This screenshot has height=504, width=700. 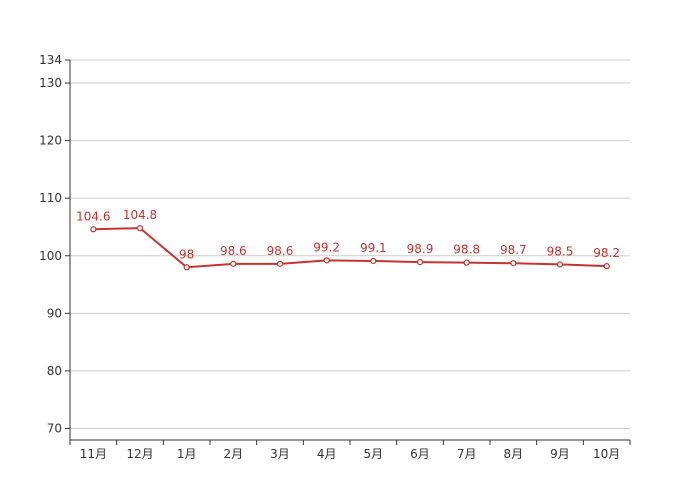 I want to click on y-tick-label: 120, so click(x=50, y=141).